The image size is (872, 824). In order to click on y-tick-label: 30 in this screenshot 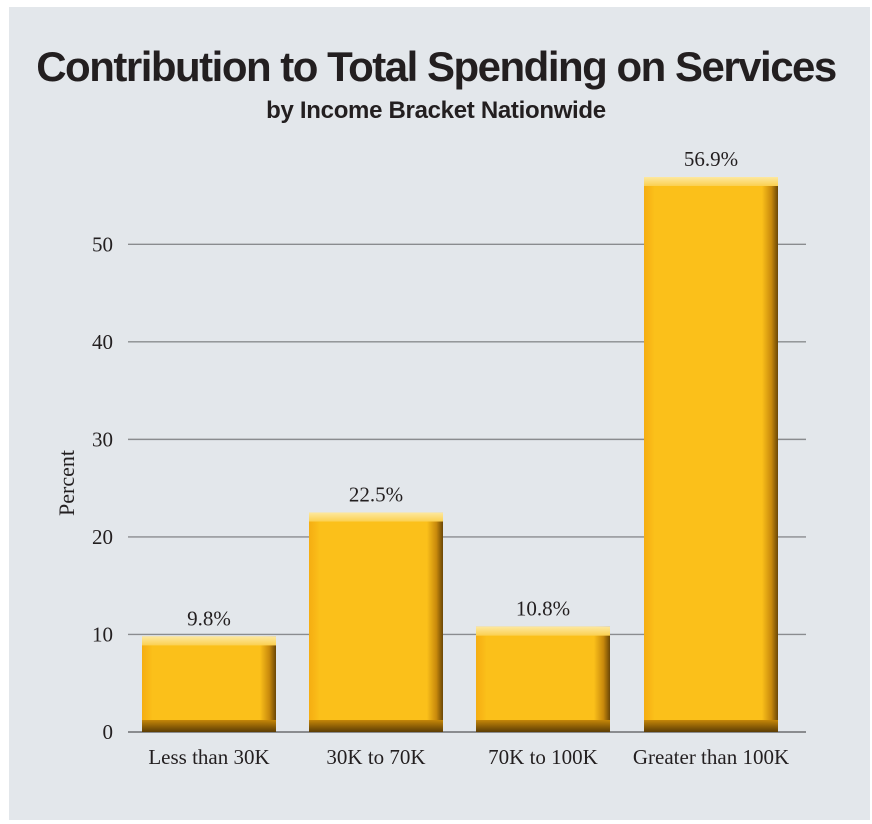, I will do `click(102, 439)`.